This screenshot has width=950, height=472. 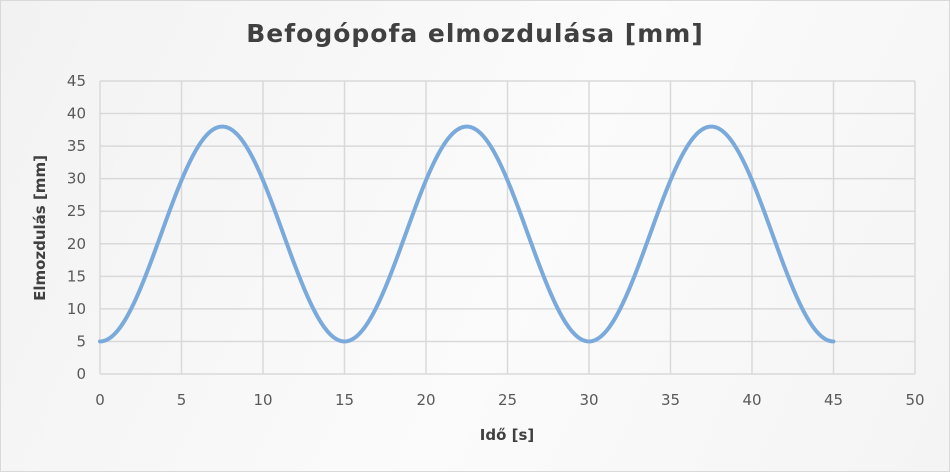 I want to click on x-tick-label: 30, so click(x=588, y=400).